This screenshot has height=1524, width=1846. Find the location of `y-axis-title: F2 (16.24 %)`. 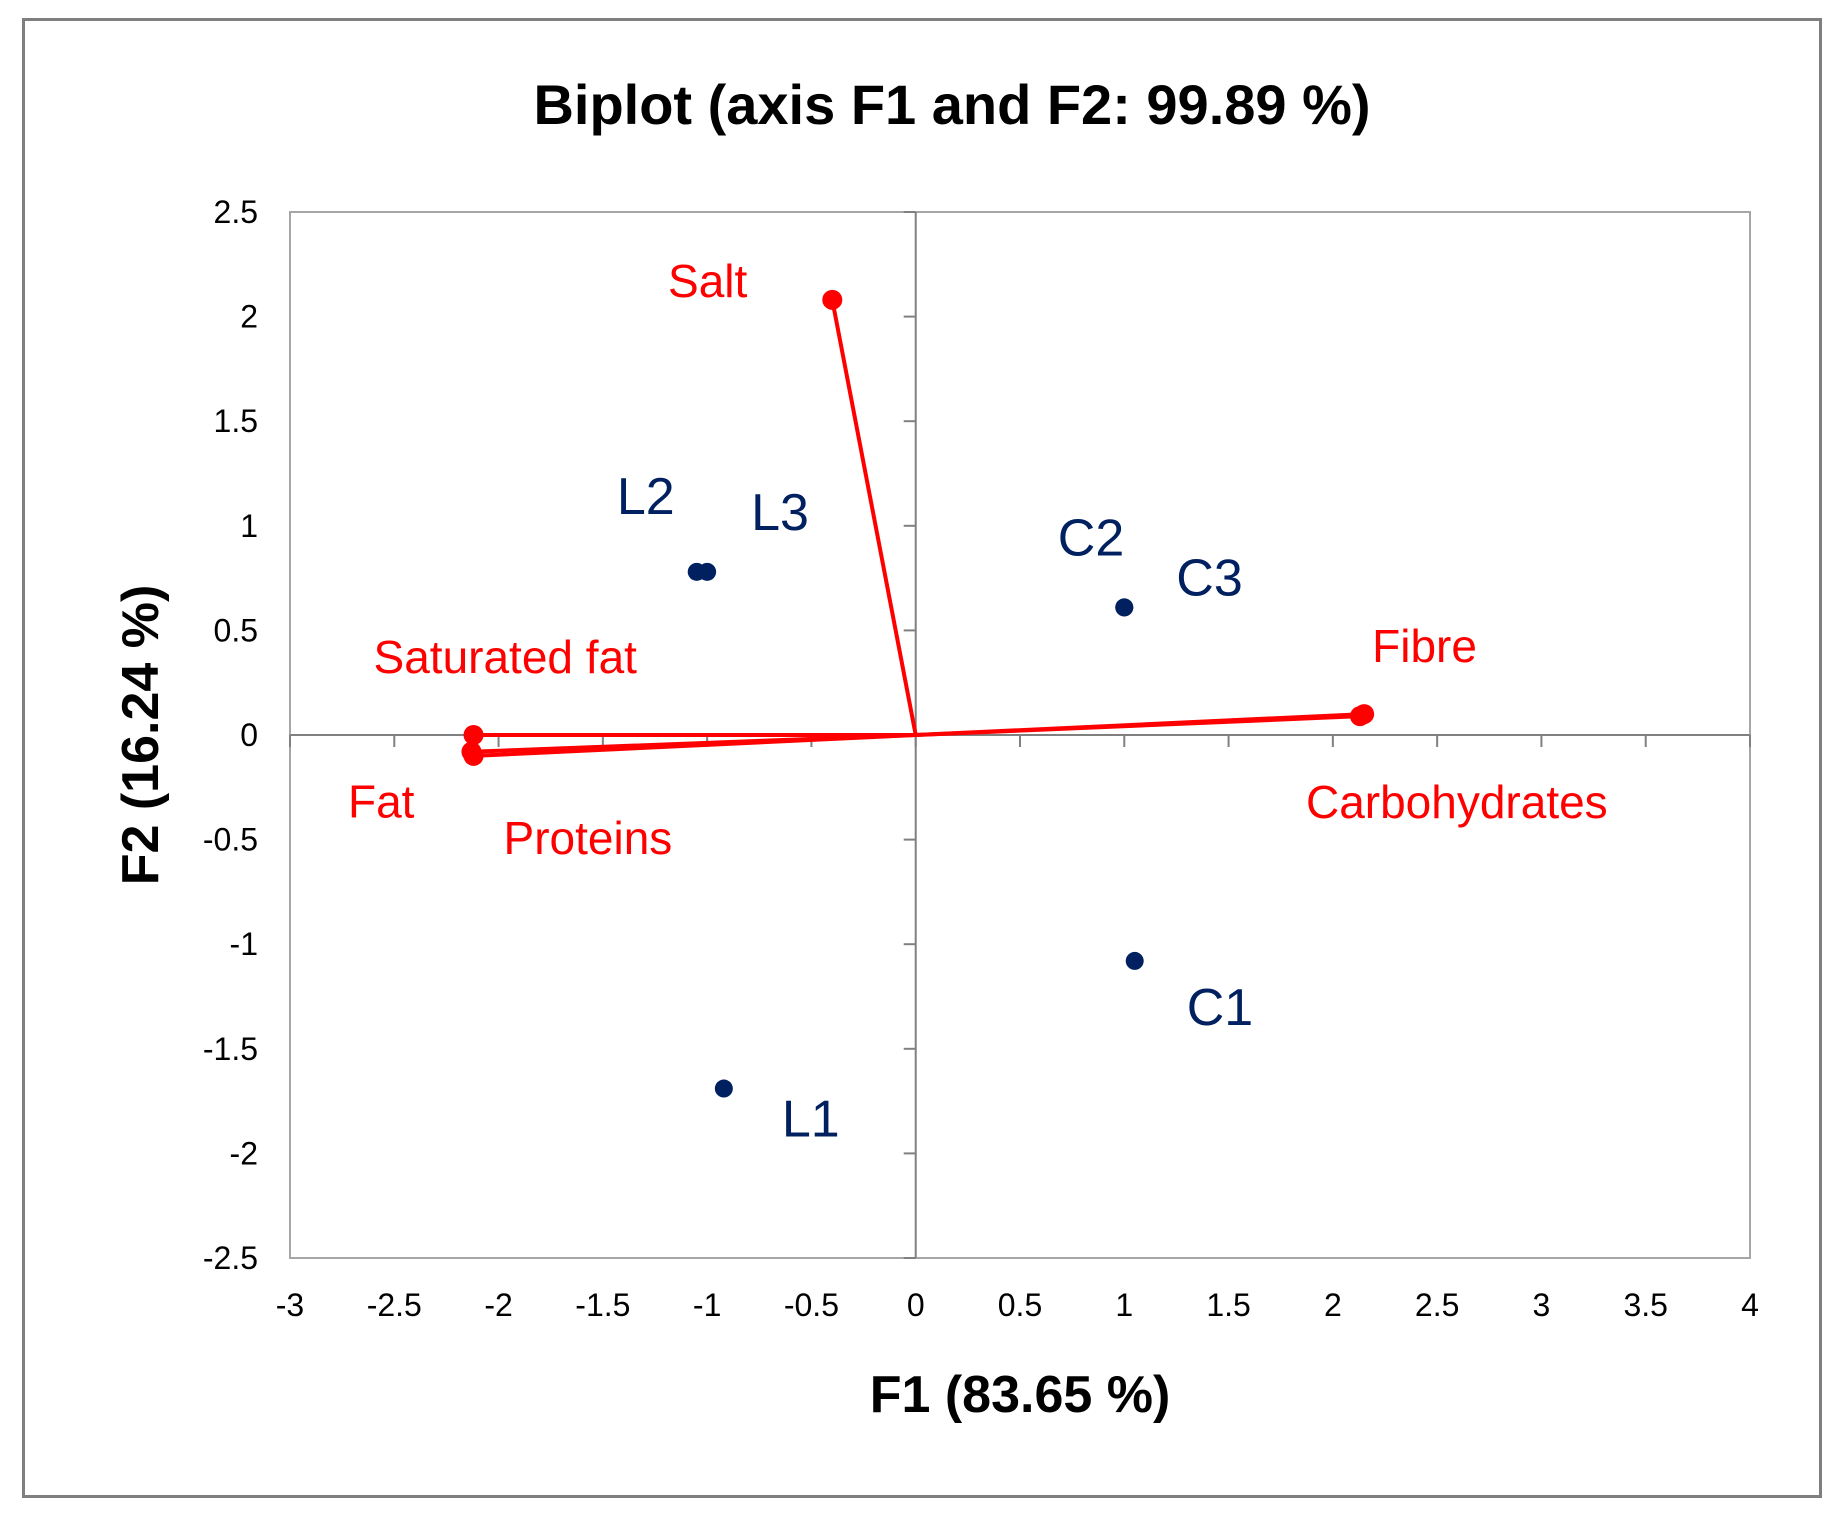

y-axis-title: F2 (16.24 %) is located at coordinates (141, 735).